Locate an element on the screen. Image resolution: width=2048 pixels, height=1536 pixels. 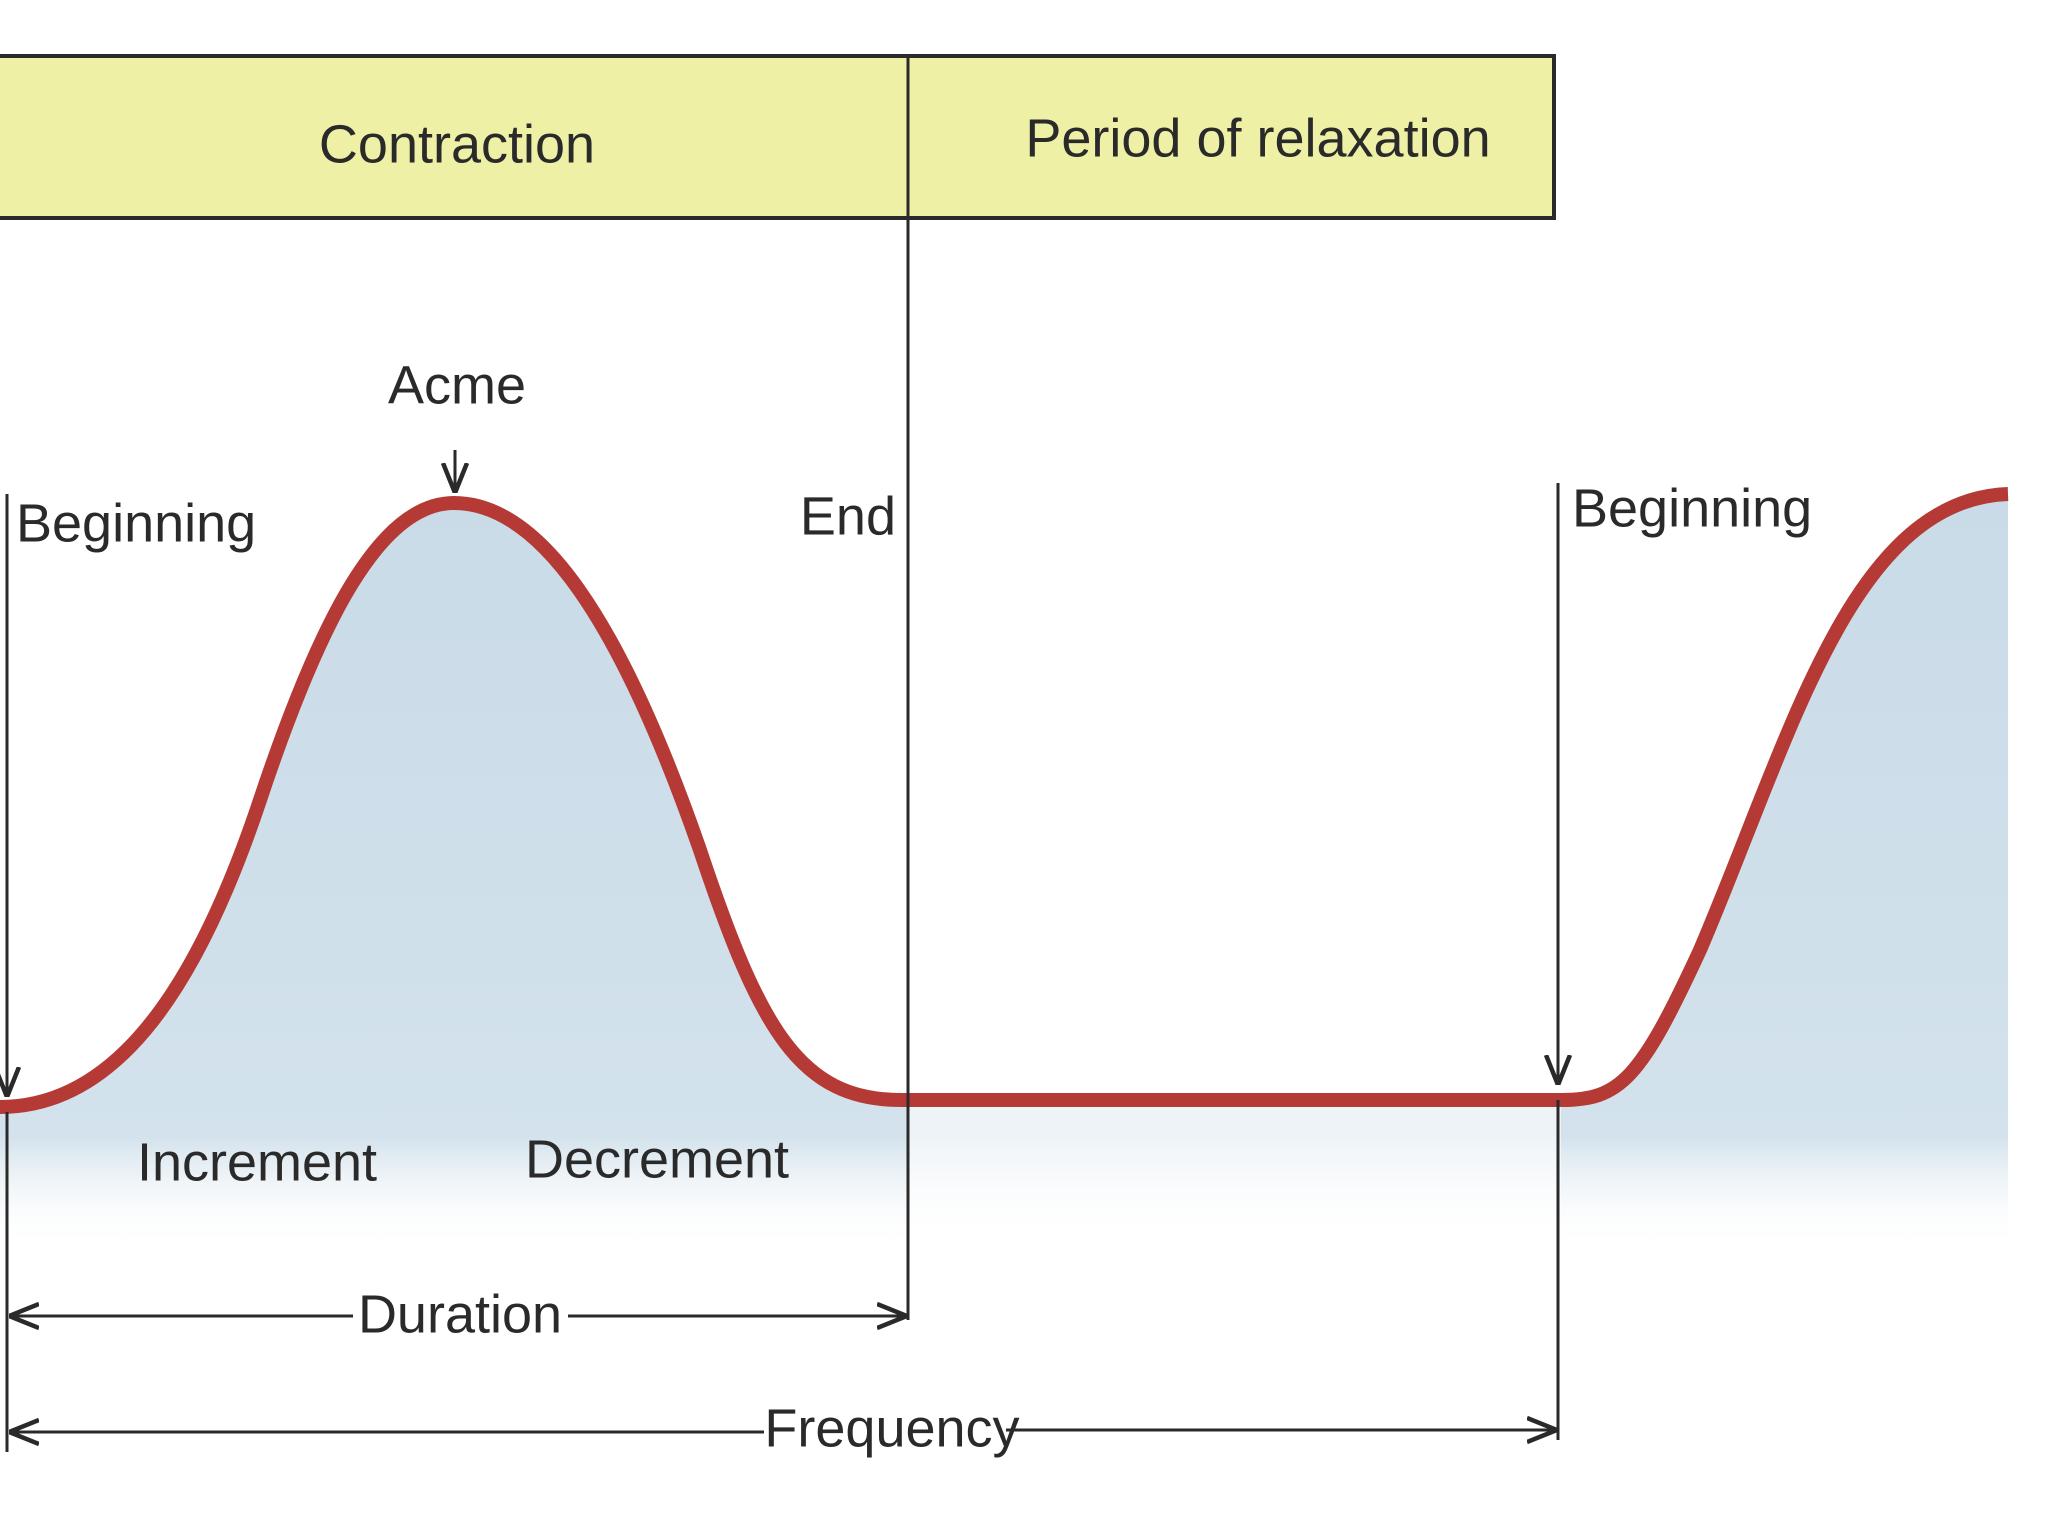
header-contraction: Contraction is located at coordinates (457, 144).